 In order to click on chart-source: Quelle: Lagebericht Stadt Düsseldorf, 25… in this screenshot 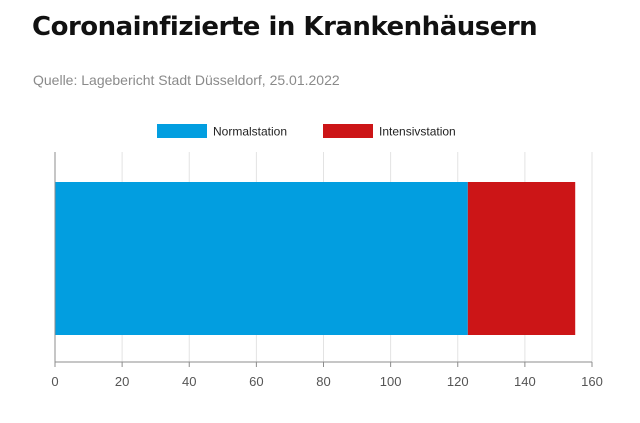, I will do `click(186, 80)`.